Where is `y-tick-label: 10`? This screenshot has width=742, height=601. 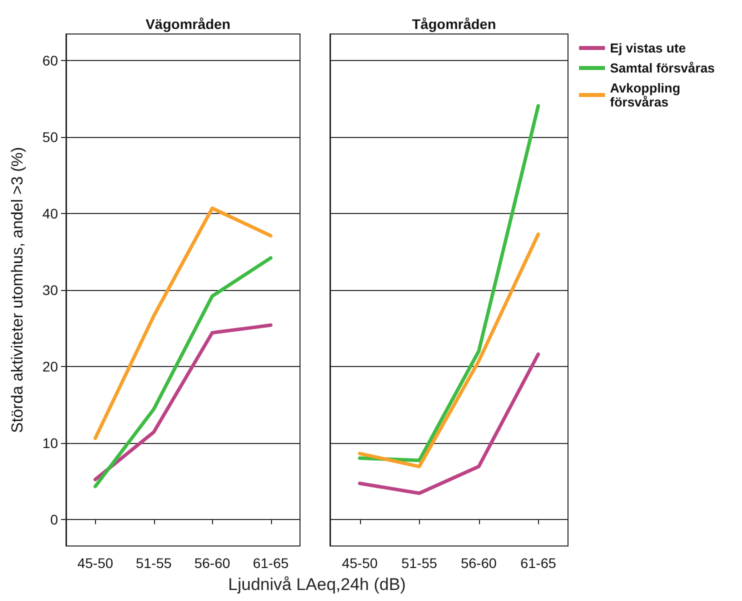
y-tick-label: 10 is located at coordinates (50, 442).